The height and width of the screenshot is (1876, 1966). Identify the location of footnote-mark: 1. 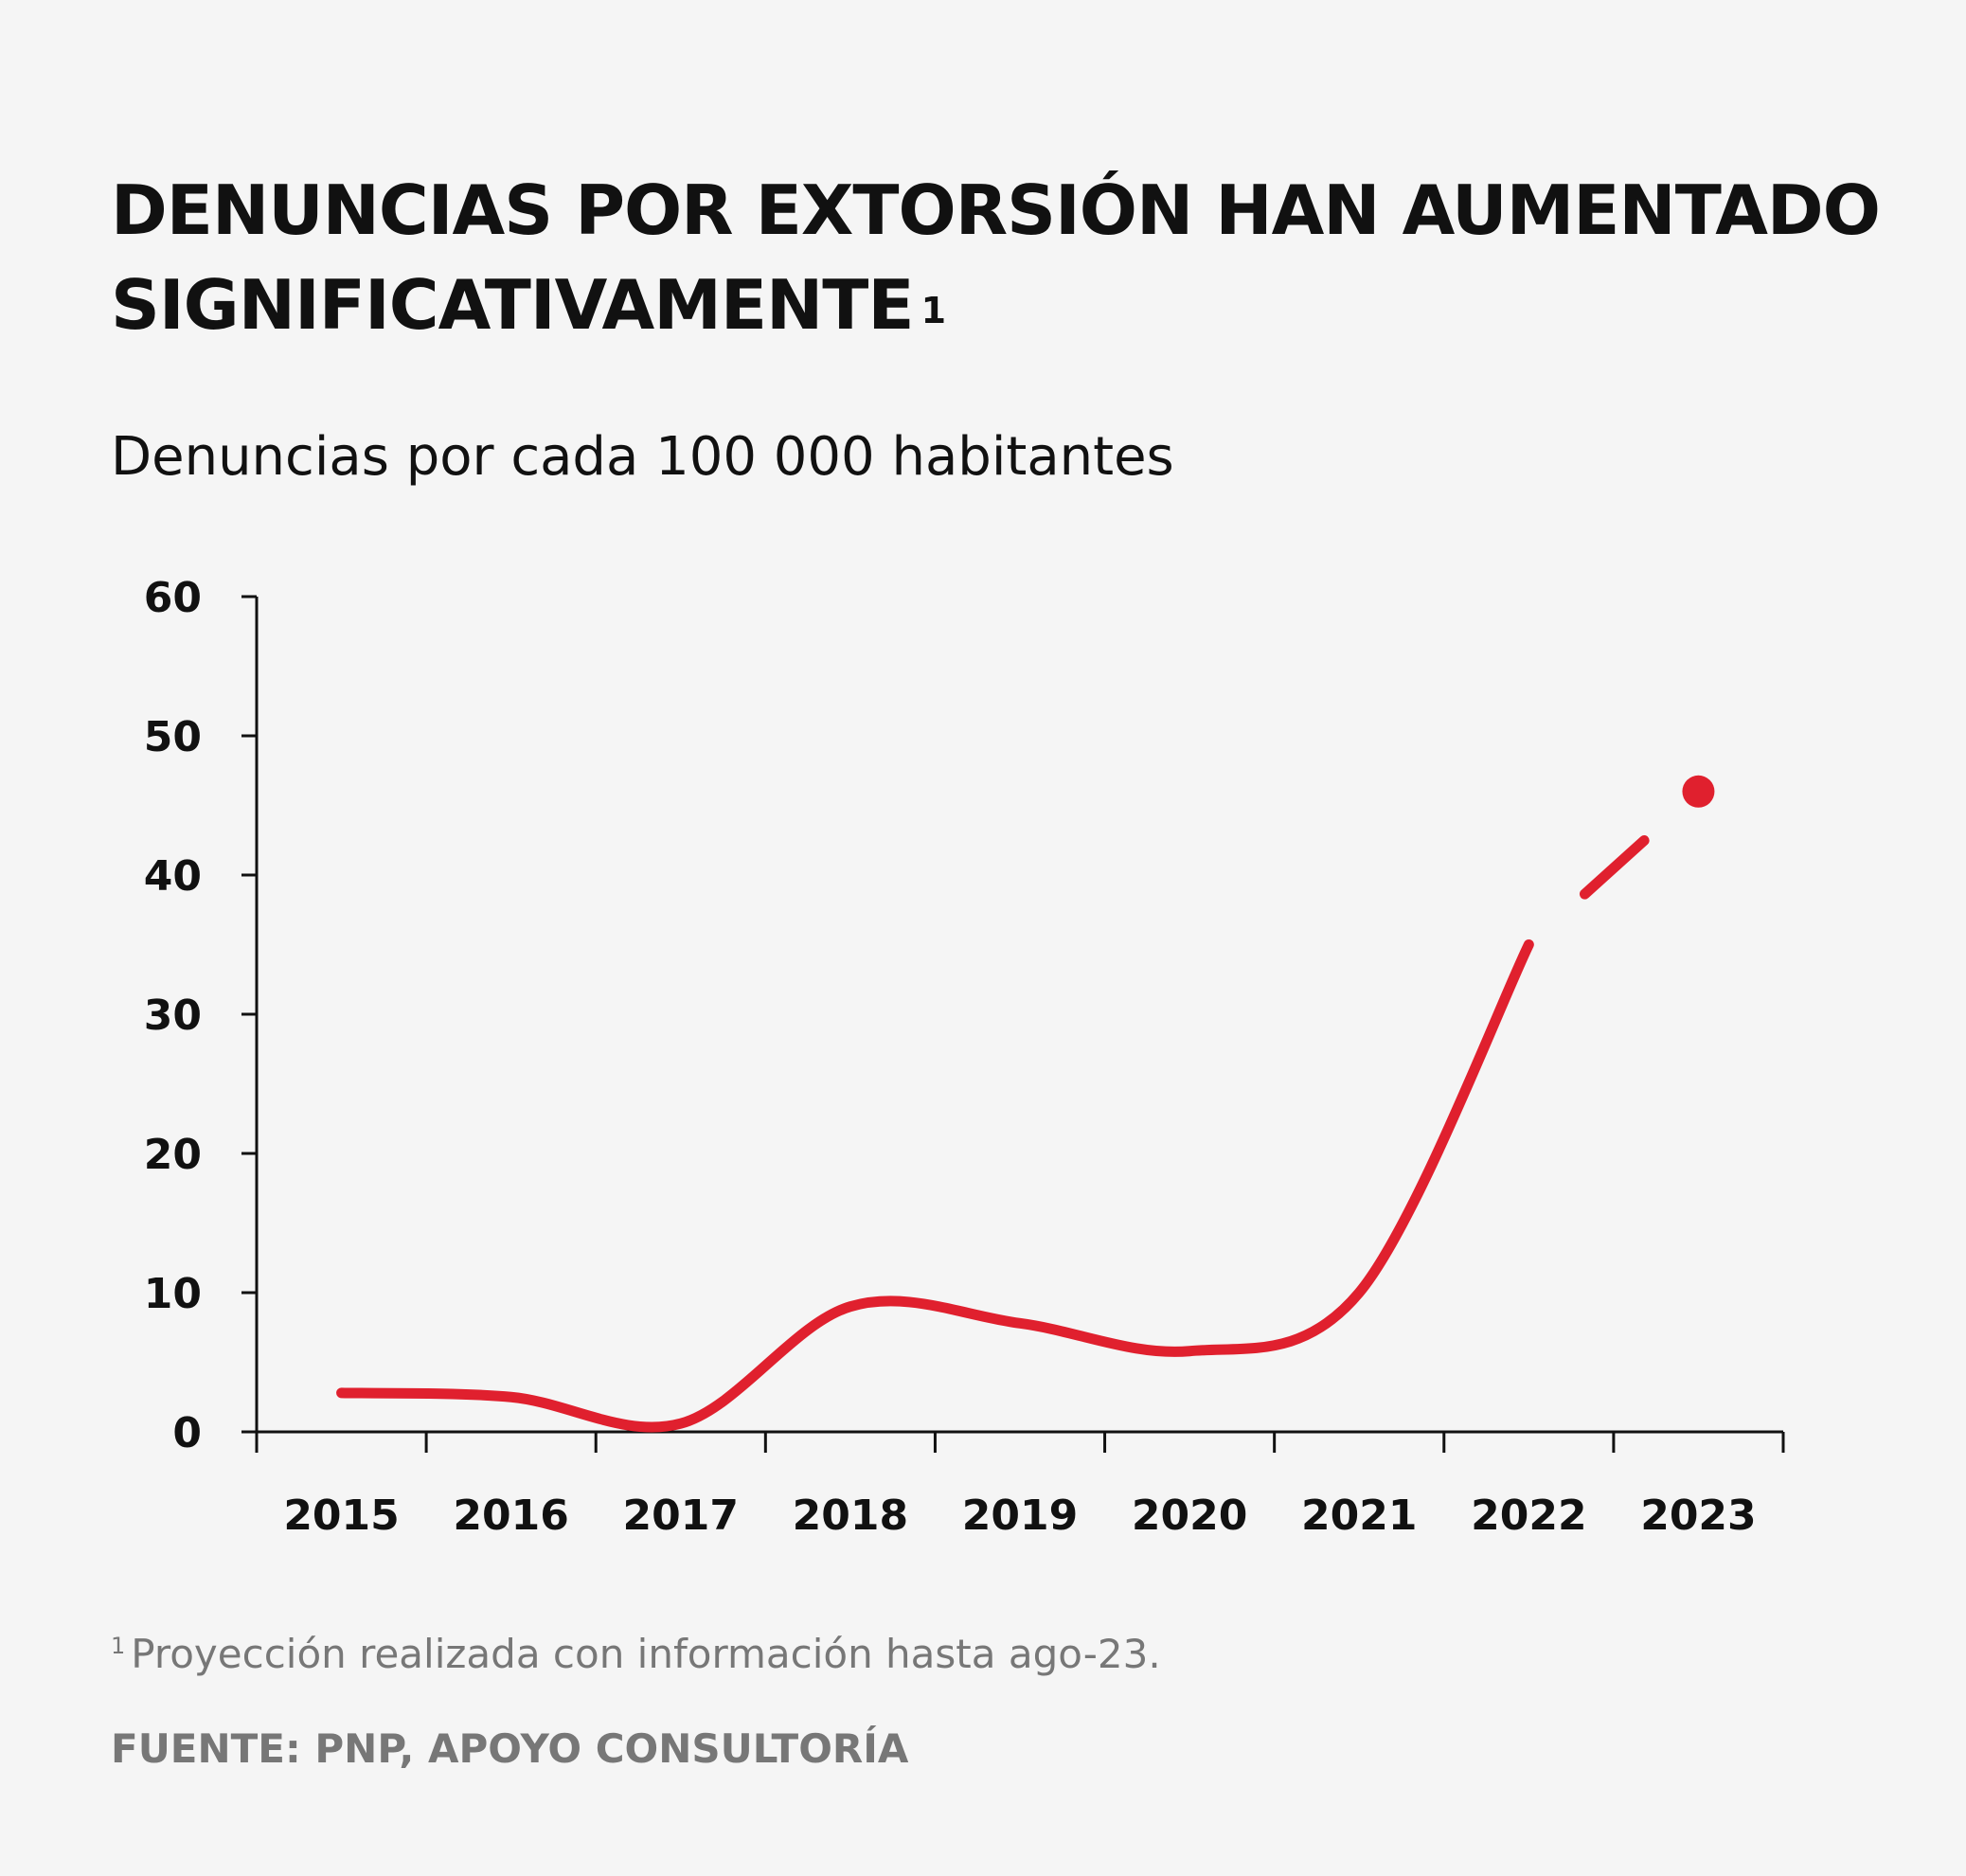
(118, 1646).